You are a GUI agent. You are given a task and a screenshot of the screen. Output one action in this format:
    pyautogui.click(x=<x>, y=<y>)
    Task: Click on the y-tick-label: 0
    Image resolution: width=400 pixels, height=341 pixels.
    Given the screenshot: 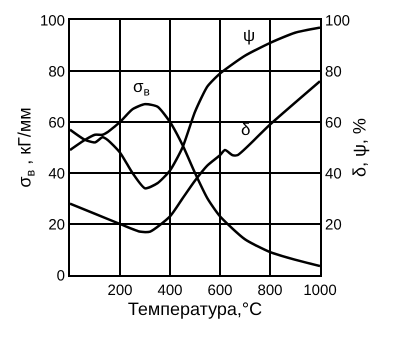 What is the action you would take?
    pyautogui.click(x=60, y=275)
    